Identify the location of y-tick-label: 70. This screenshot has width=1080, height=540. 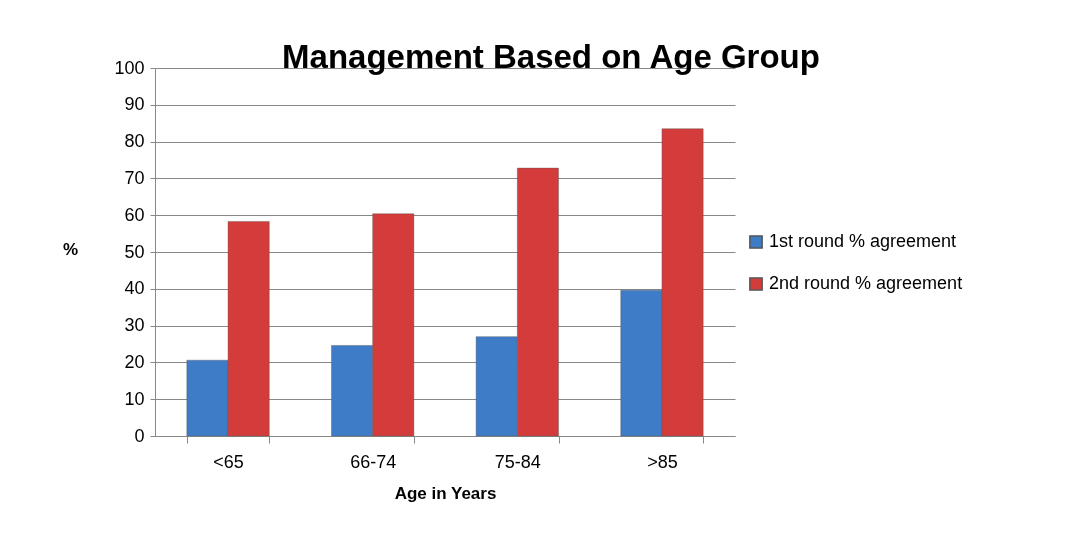
(134, 177).